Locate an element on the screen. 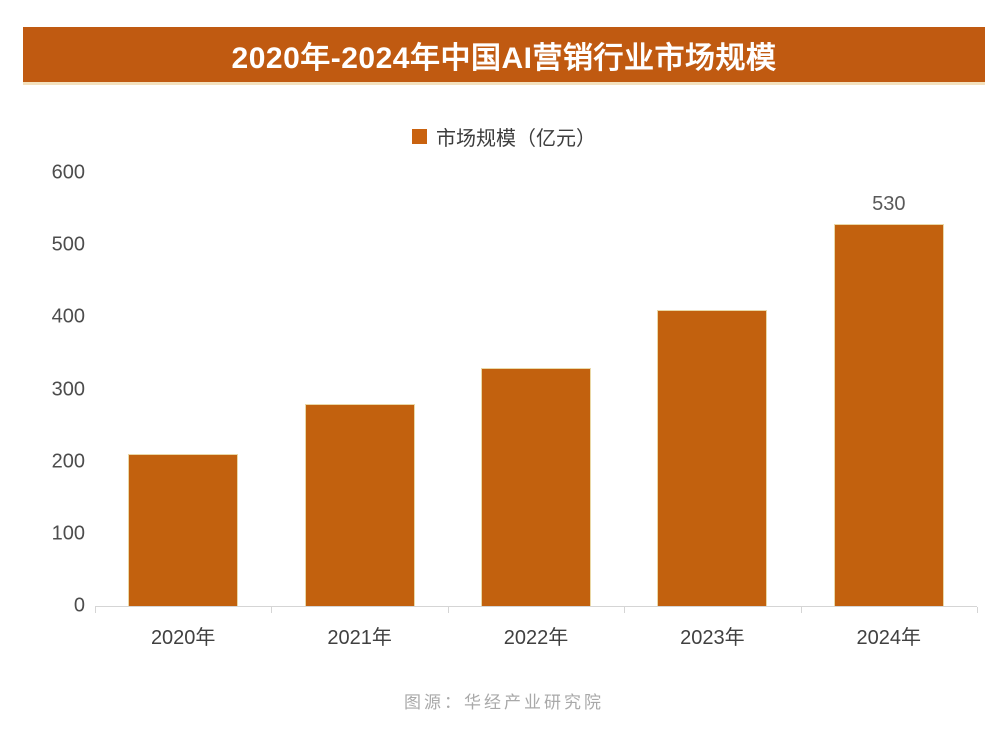 Image resolution: width=1008 pixels, height=732 pixels. x-axis-category-label: 2021年 is located at coordinates (359, 638).